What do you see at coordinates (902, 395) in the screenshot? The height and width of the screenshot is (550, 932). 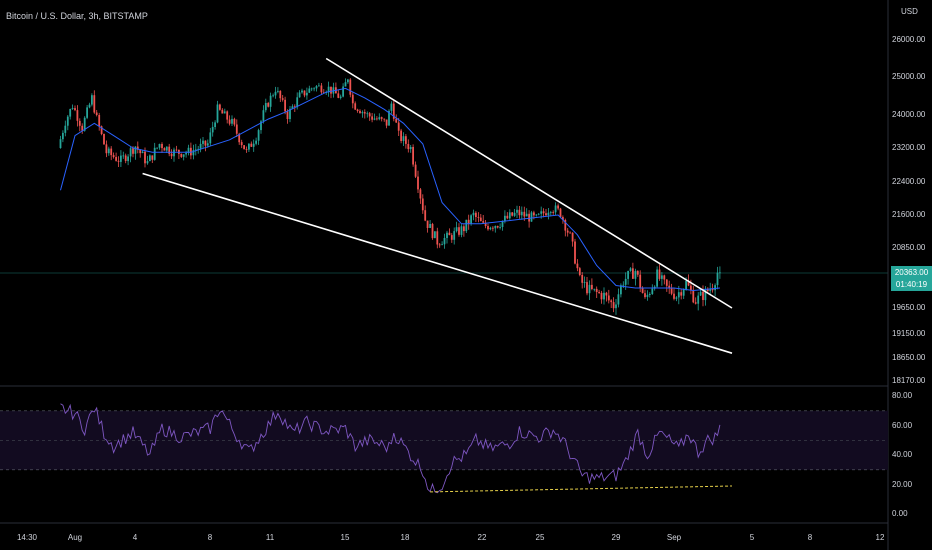 I see `rsi-tick-label: 80.00` at bounding box center [902, 395].